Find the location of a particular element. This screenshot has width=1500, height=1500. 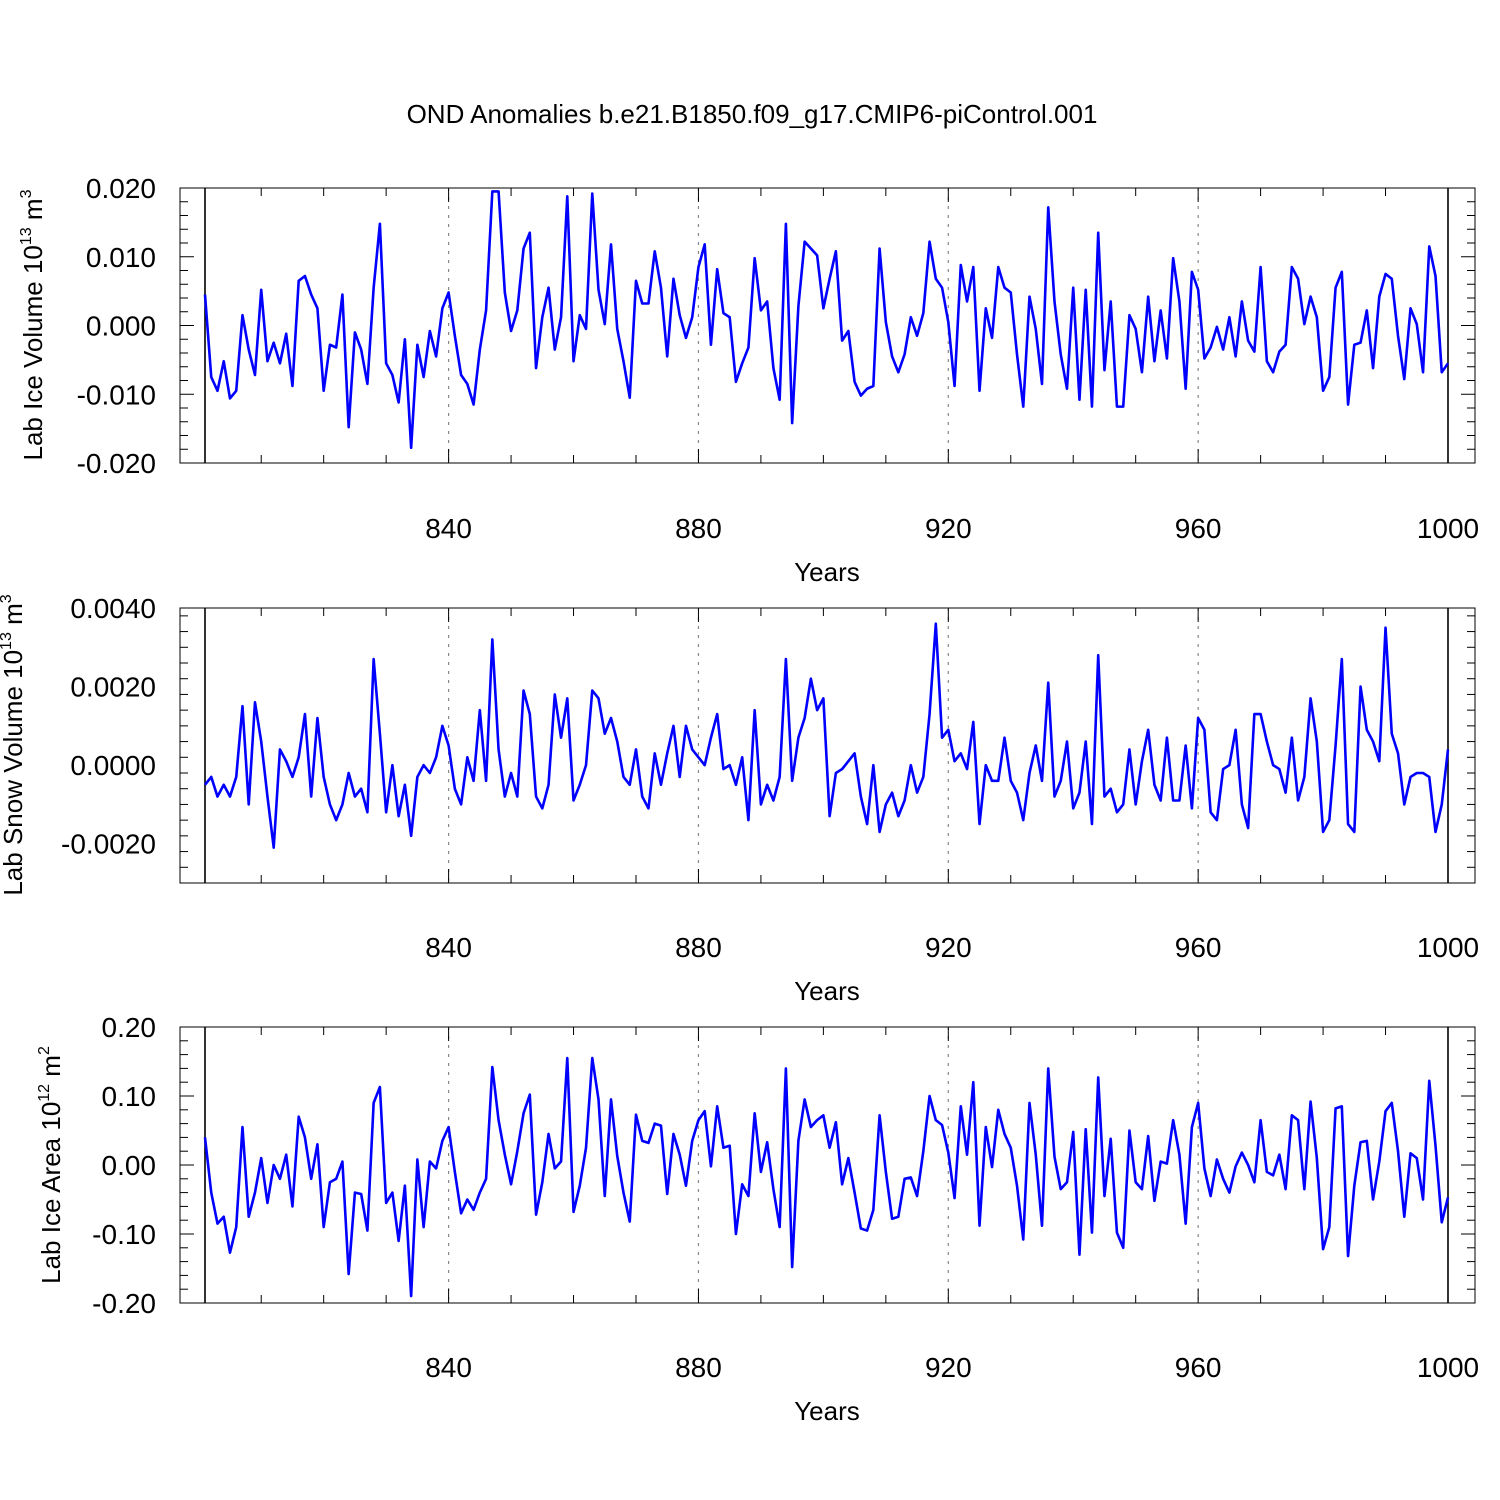

series-line-ice-area is located at coordinates (826, 1177).